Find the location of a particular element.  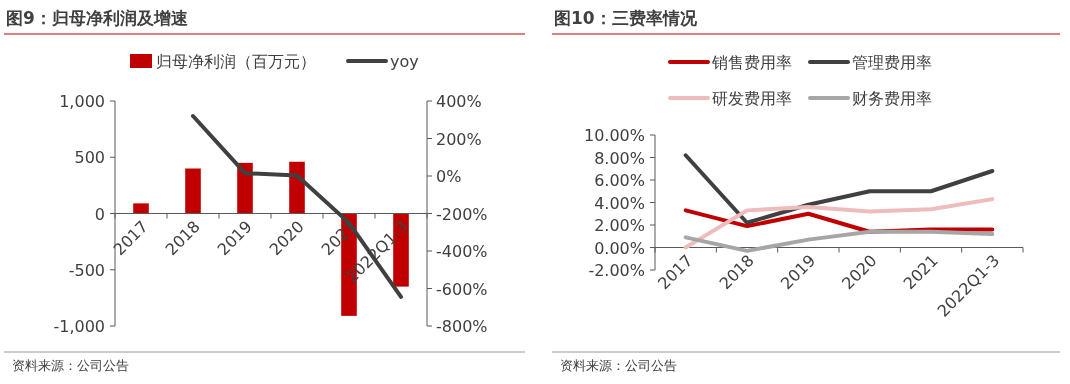

y-tick-label: 0.00% is located at coordinates (619, 248).